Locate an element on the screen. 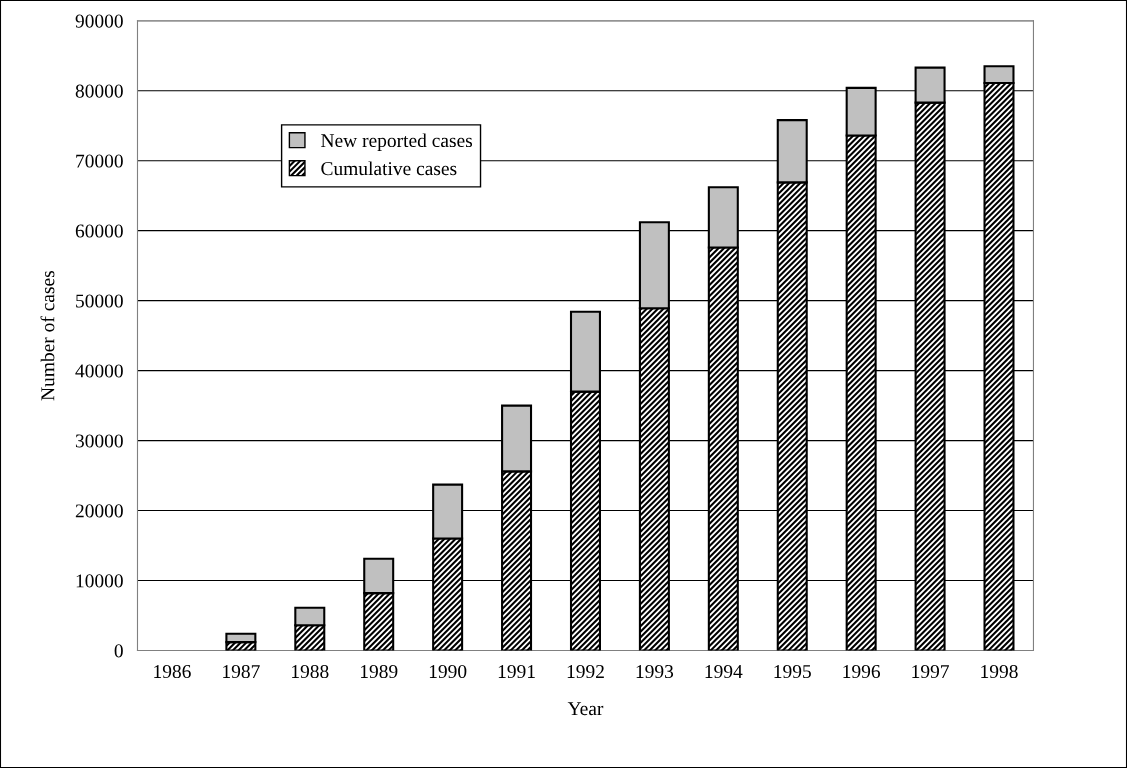 The width and height of the screenshot is (1127, 768). x-tick-label: 1989 is located at coordinates (379, 671).